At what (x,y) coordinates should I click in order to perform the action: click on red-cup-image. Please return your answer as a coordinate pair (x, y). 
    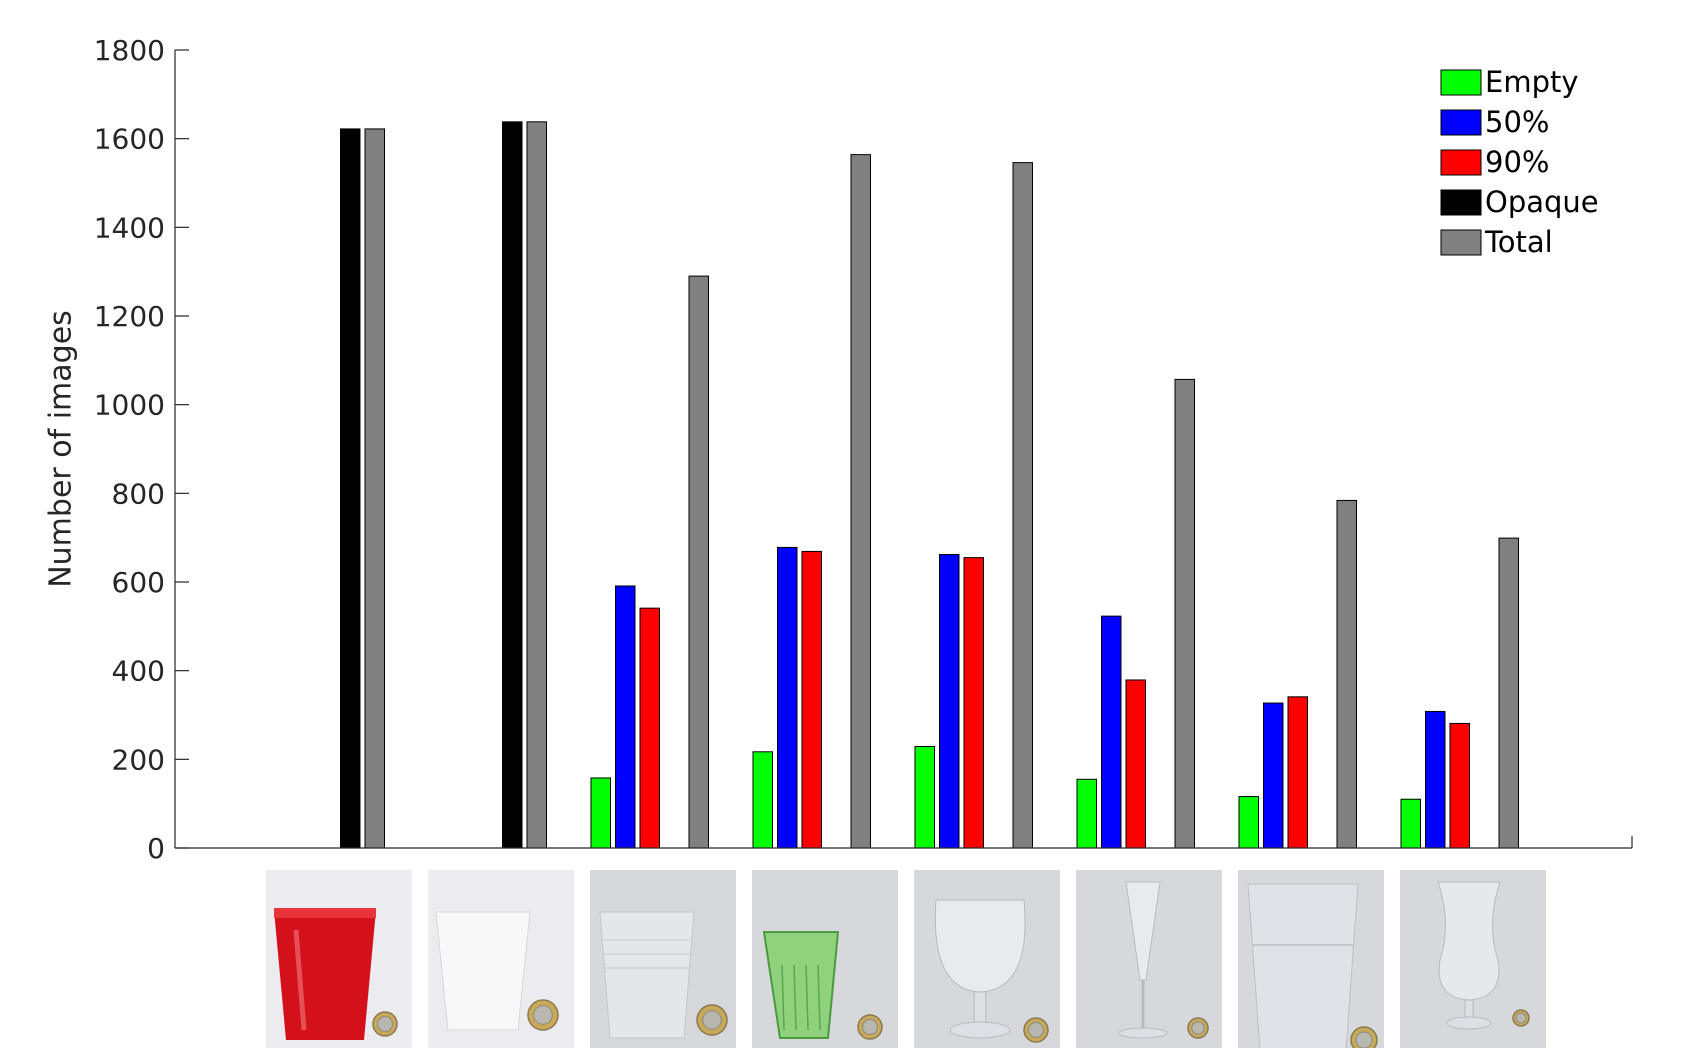
    Looking at the image, I should click on (339, 959).